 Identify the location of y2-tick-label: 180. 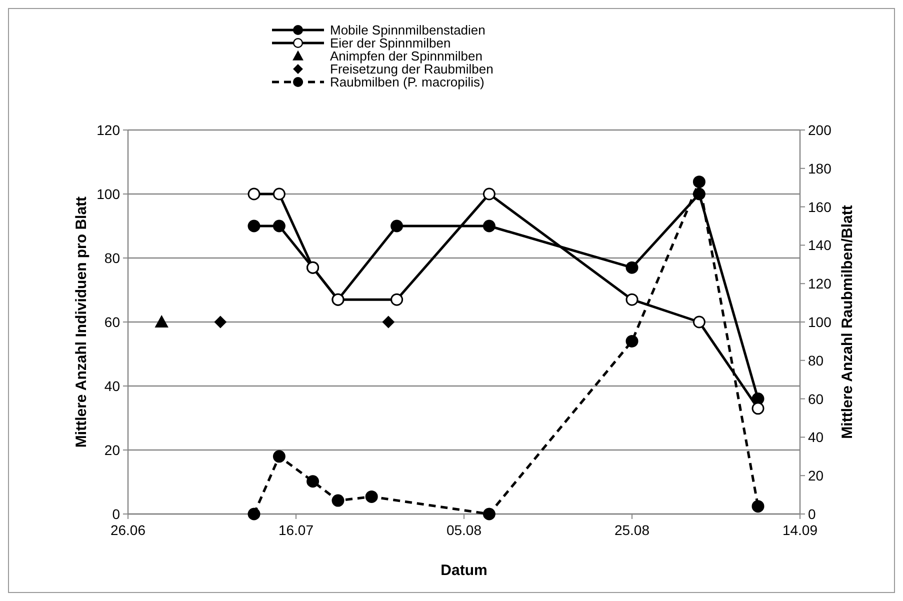
(820, 168).